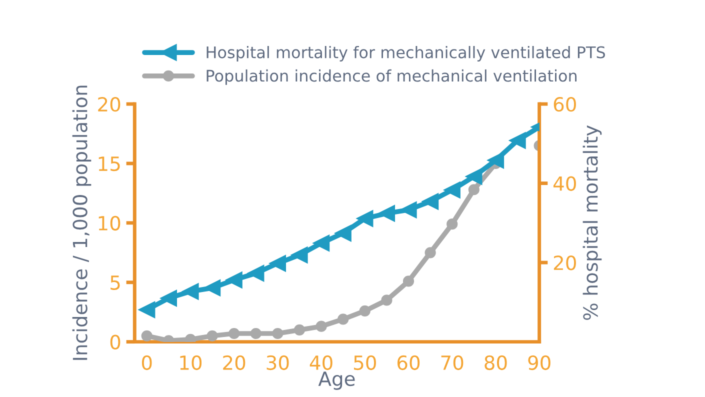 The image size is (705, 397). Describe the element at coordinates (115, 283) in the screenshot. I see `y-tick-label: 5` at that location.